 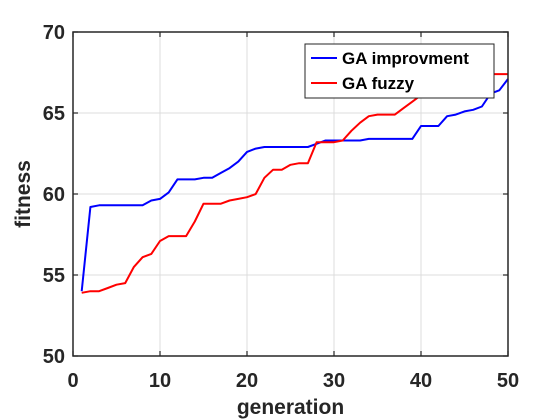 What do you see at coordinates (23, 194) in the screenshot?
I see `y-axis-label: fitness` at bounding box center [23, 194].